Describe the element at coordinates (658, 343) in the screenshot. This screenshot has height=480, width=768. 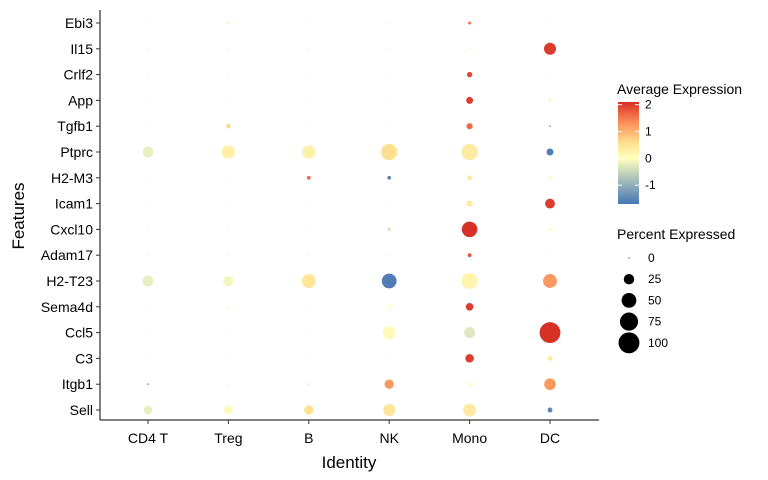
I see `size-legend-label: 100` at that location.